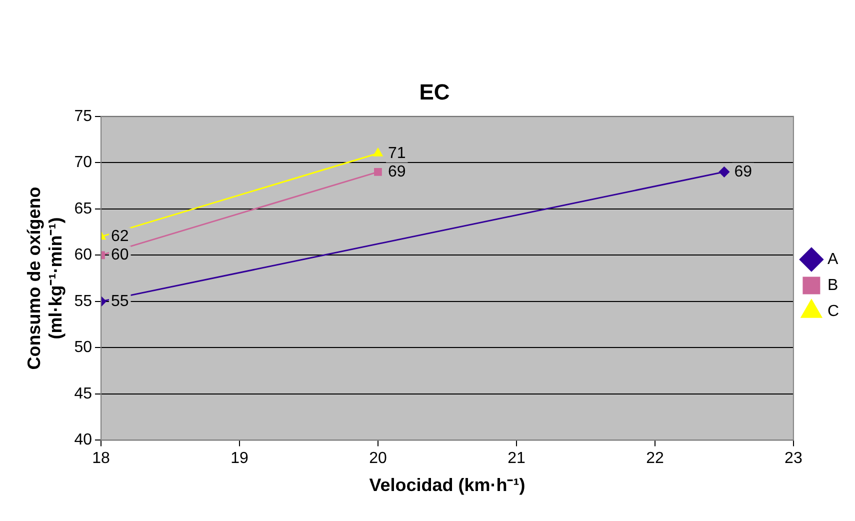  Describe the element at coordinates (83, 255) in the screenshot. I see `y-tick-label: 60` at that location.